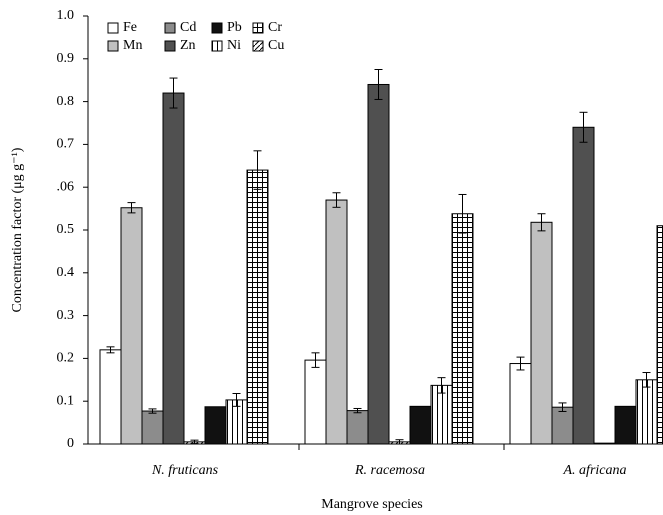  I want to click on y-axis-title: Concentration factor (μg g⁻¹), so click(17, 229).